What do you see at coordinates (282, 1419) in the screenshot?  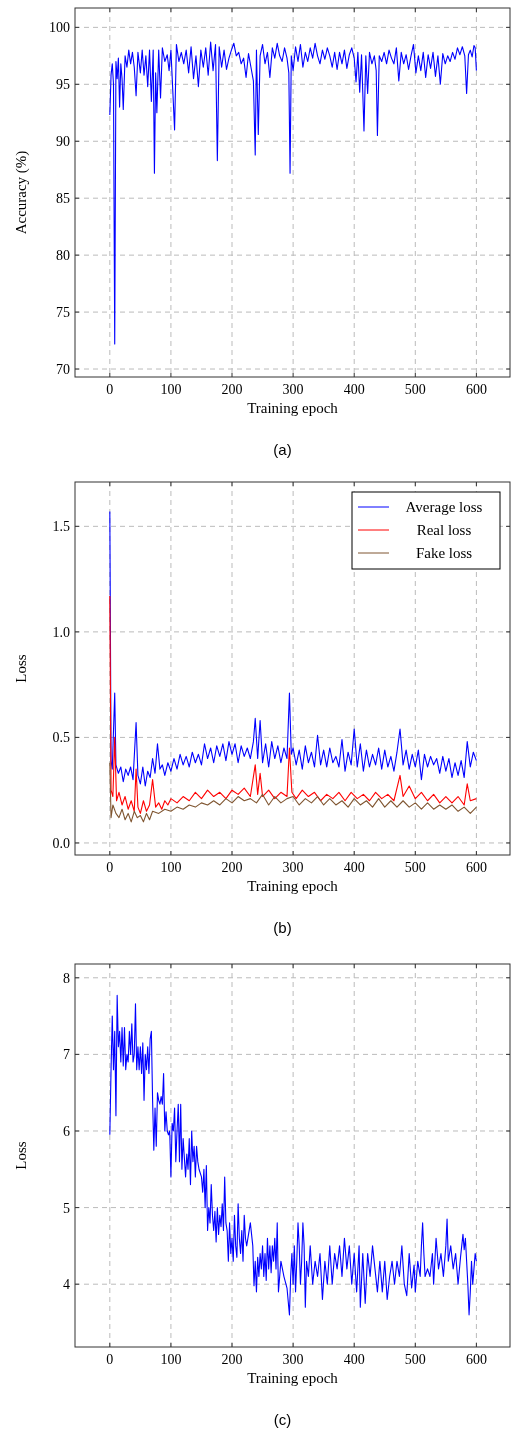 I see `text: (c)` at bounding box center [282, 1419].